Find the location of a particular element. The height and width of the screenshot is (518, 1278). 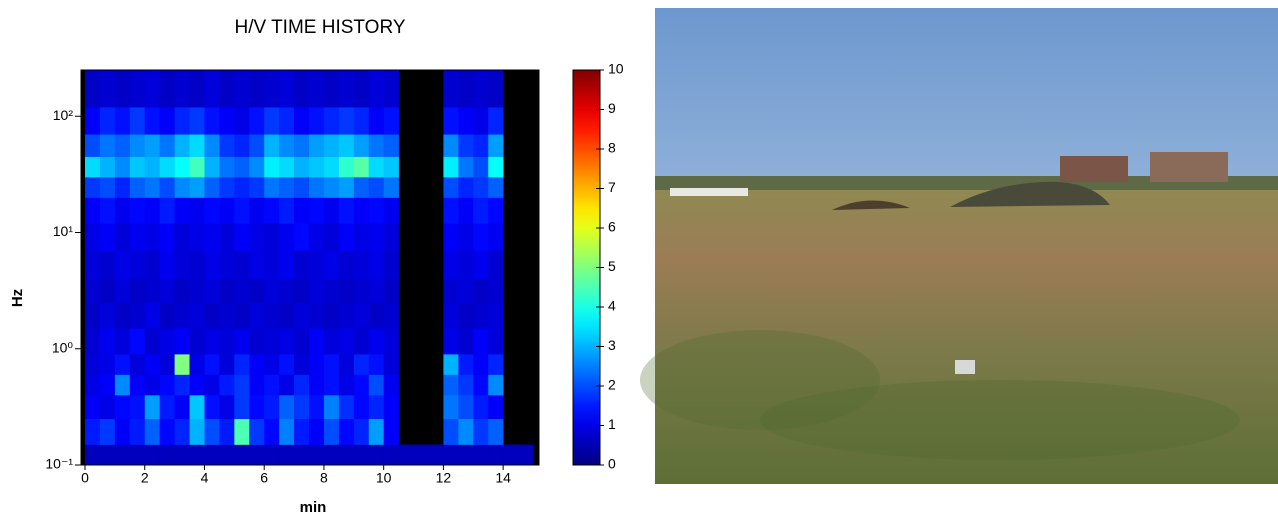

photo-grass is located at coordinates (1000, 420).